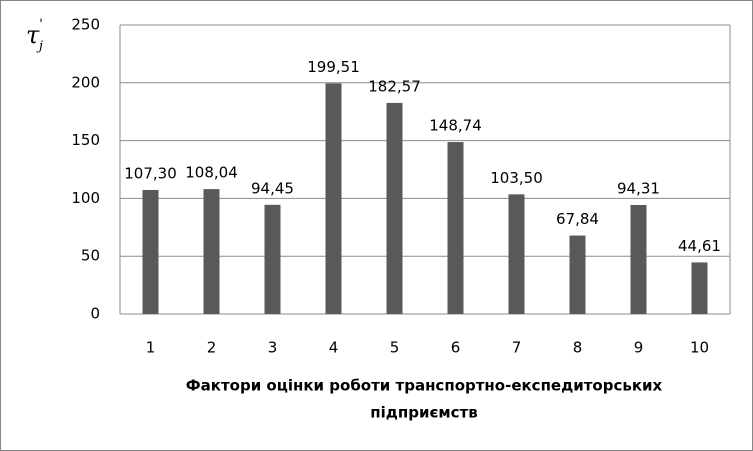  What do you see at coordinates (90, 256) in the screenshot?
I see `y-tick-label: 50` at bounding box center [90, 256].